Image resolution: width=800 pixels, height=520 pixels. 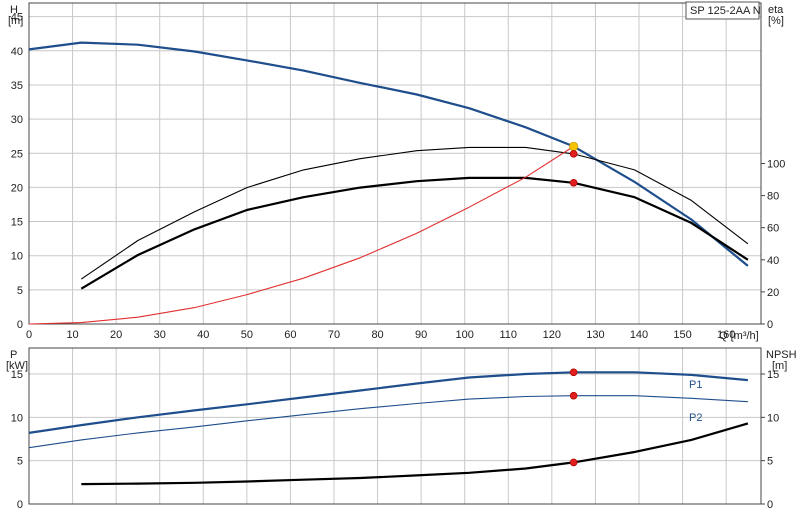 I want to click on bottom-right-tick-label: 15, so click(x=773, y=375).